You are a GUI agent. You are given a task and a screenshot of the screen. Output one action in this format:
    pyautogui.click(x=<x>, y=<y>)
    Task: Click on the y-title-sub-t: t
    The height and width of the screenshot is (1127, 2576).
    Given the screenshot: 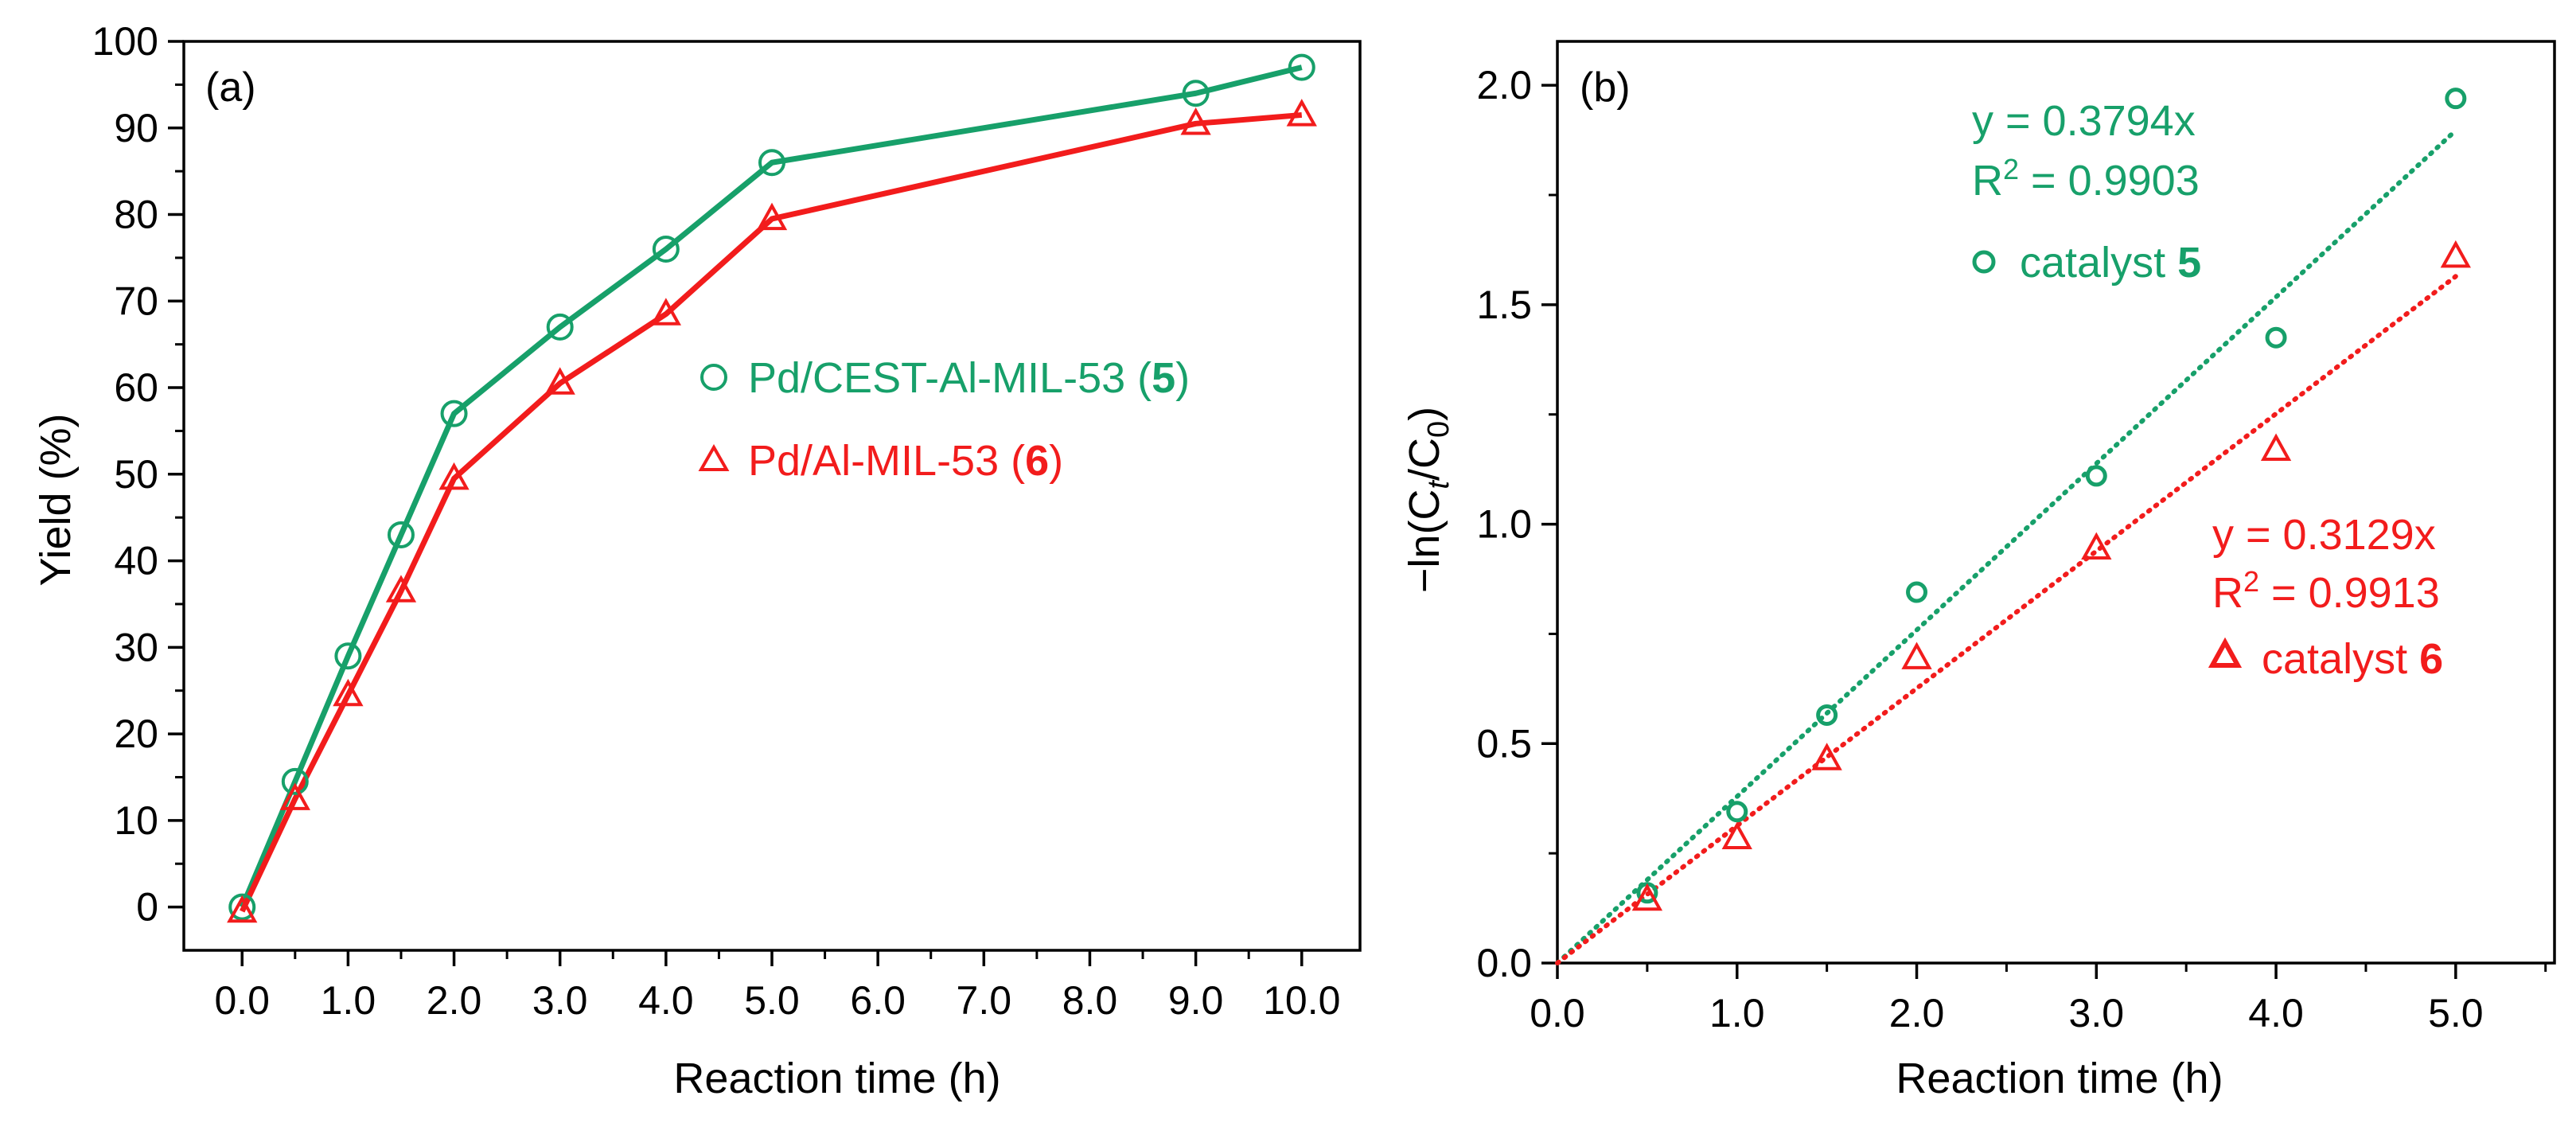 What is the action you would take?
    pyautogui.click(x=1439, y=484)
    